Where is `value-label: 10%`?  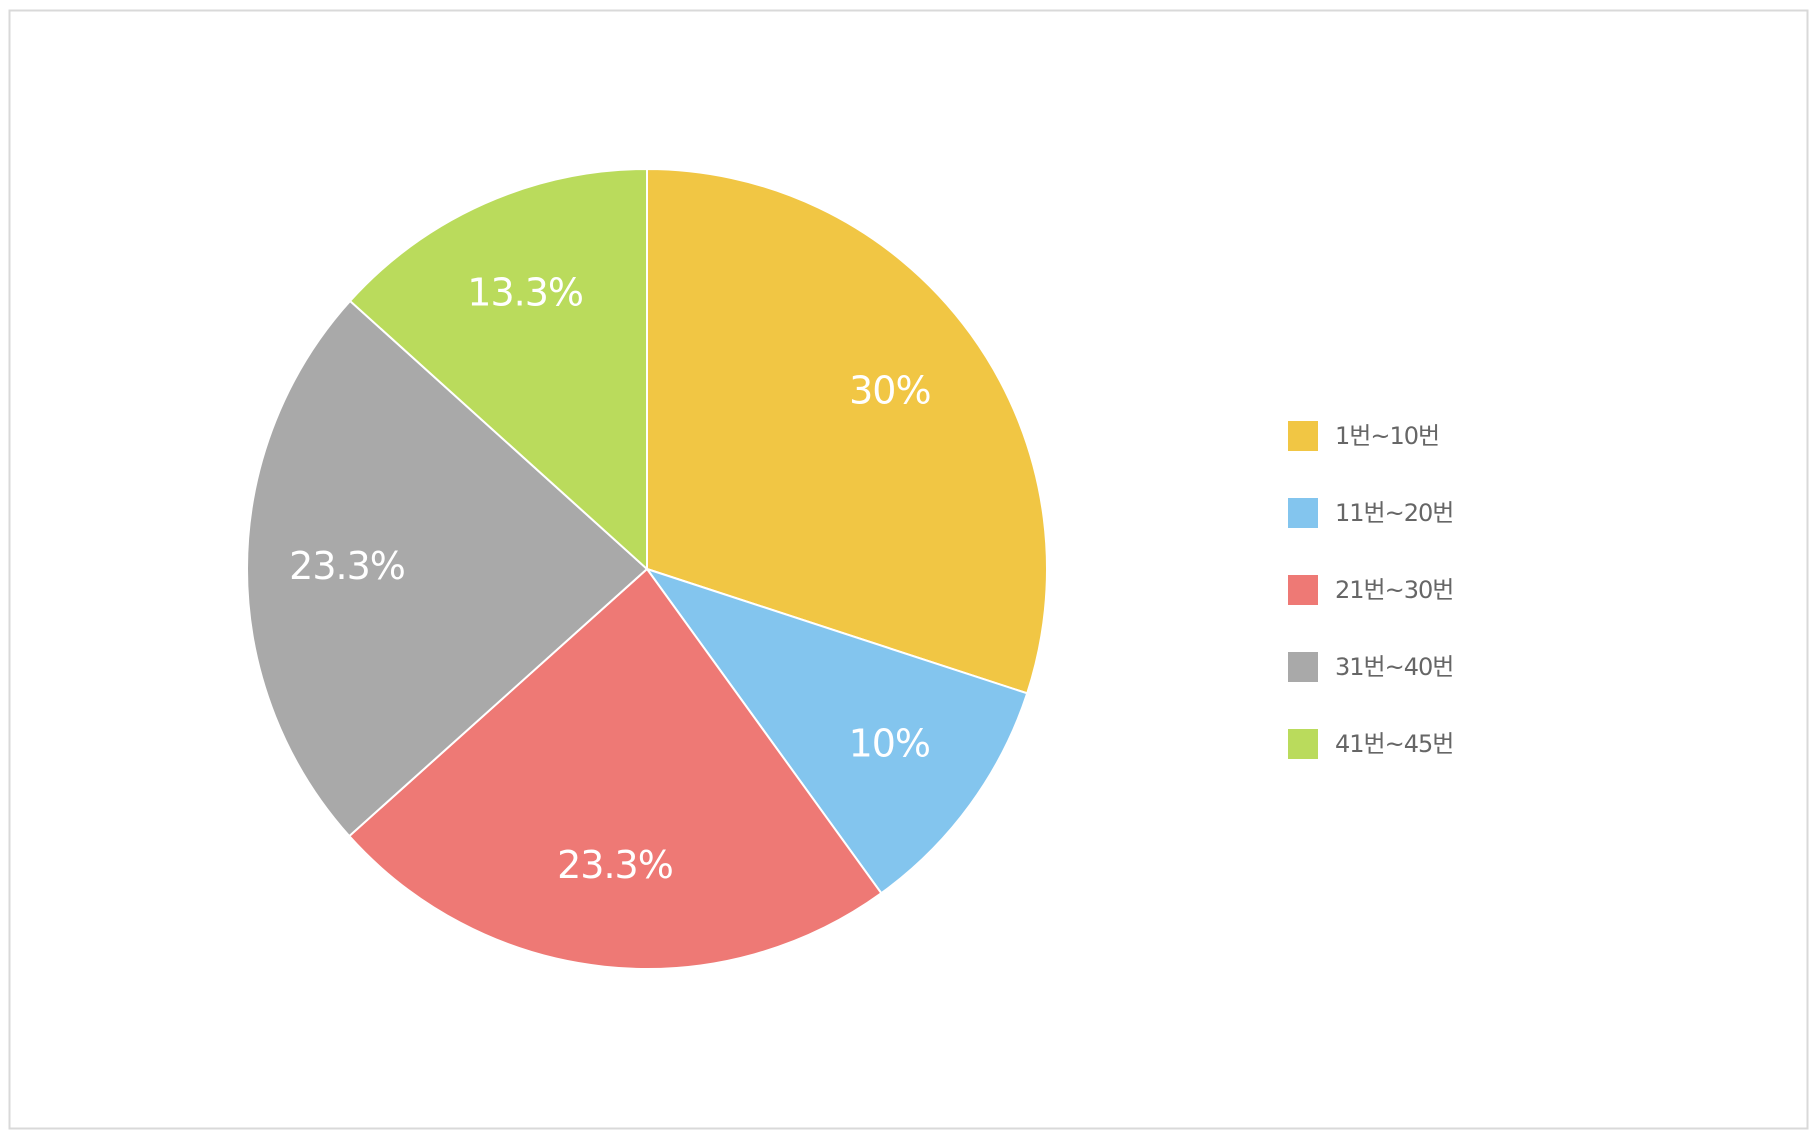 value-label: 10% is located at coordinates (889, 743).